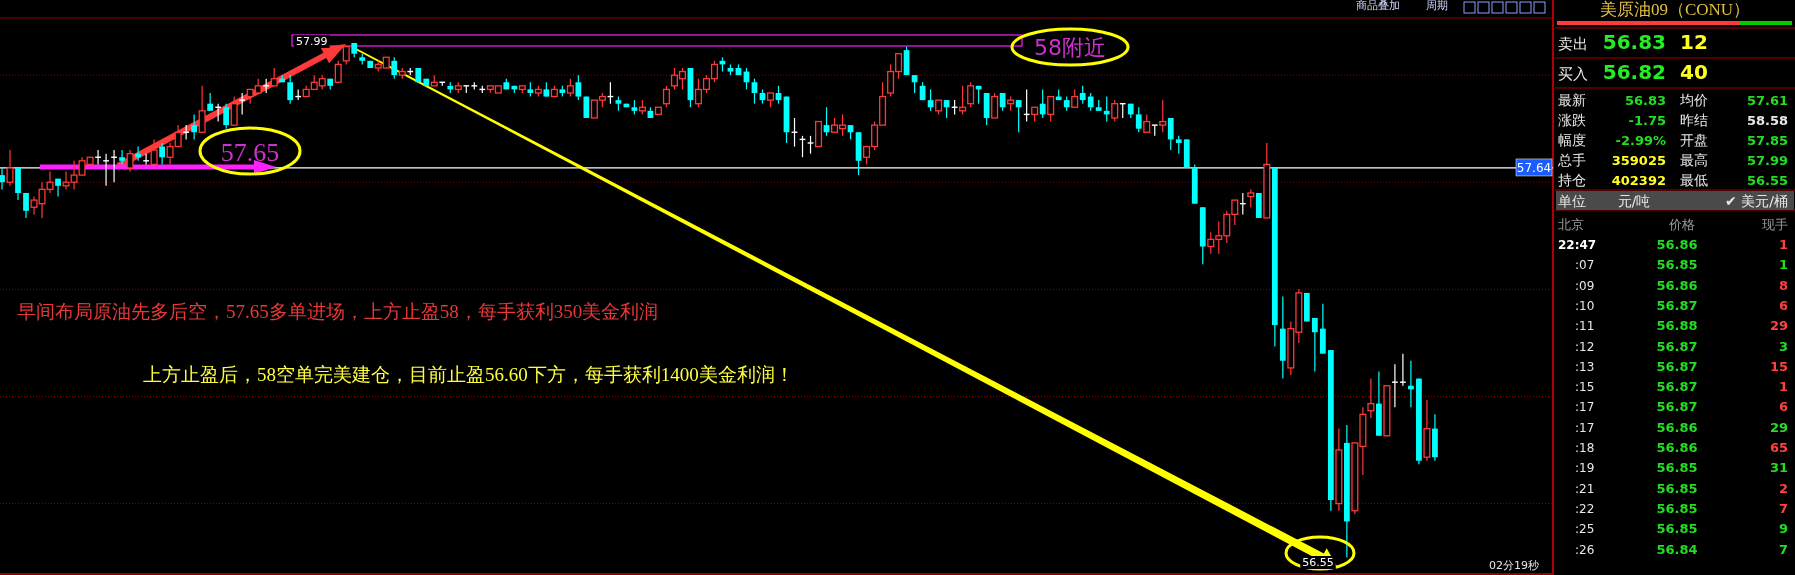 This screenshot has width=1795, height=575. What do you see at coordinates (1694, 140) in the screenshot?
I see `text: 开盘` at bounding box center [1694, 140].